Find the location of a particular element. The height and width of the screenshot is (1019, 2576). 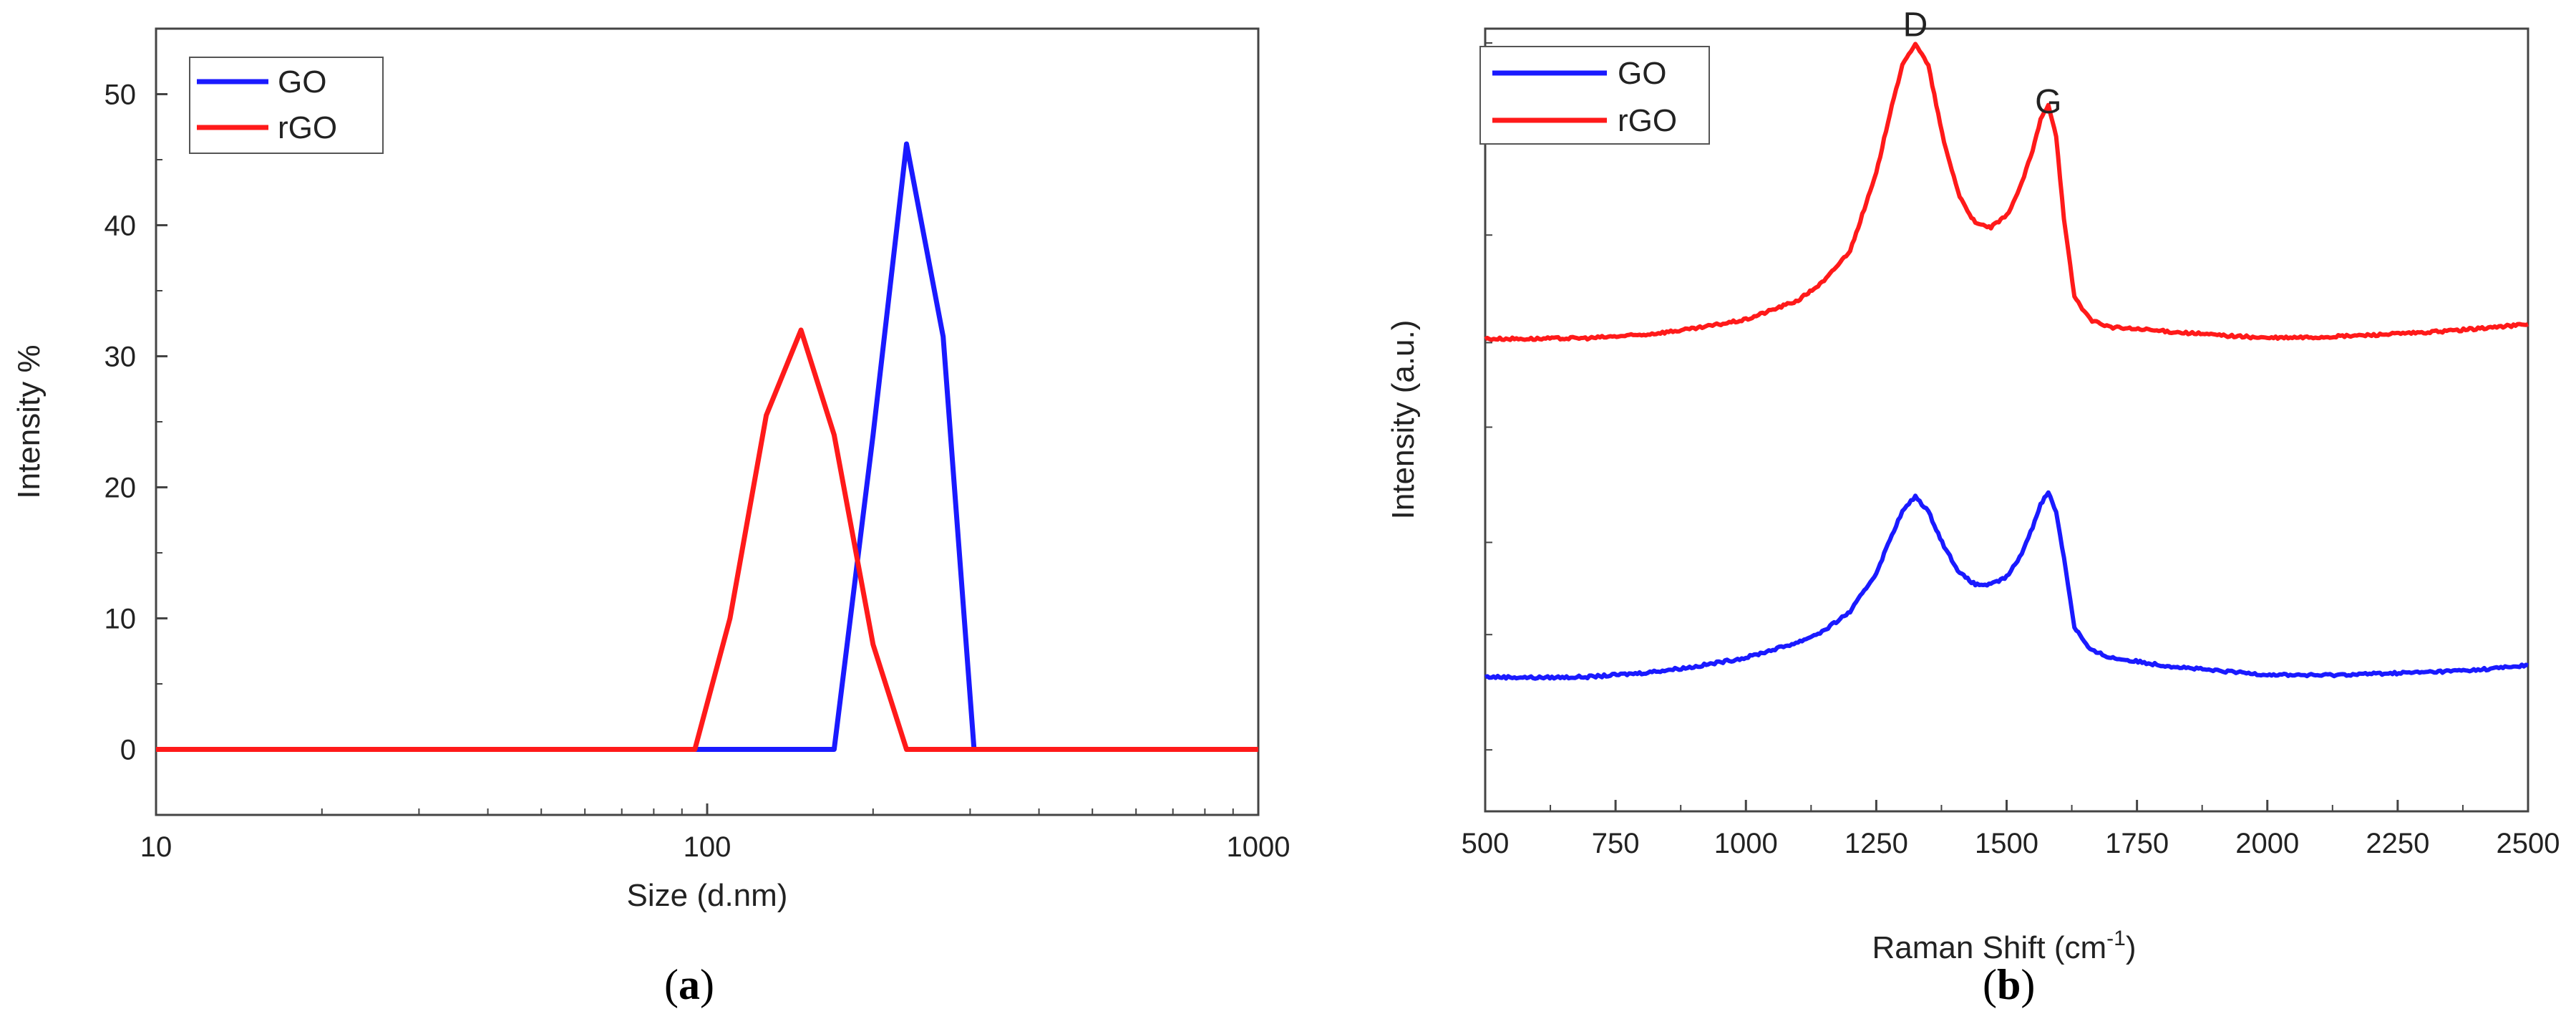

y-axis-title-b: Intensity (a.u.) is located at coordinates (1403, 420).